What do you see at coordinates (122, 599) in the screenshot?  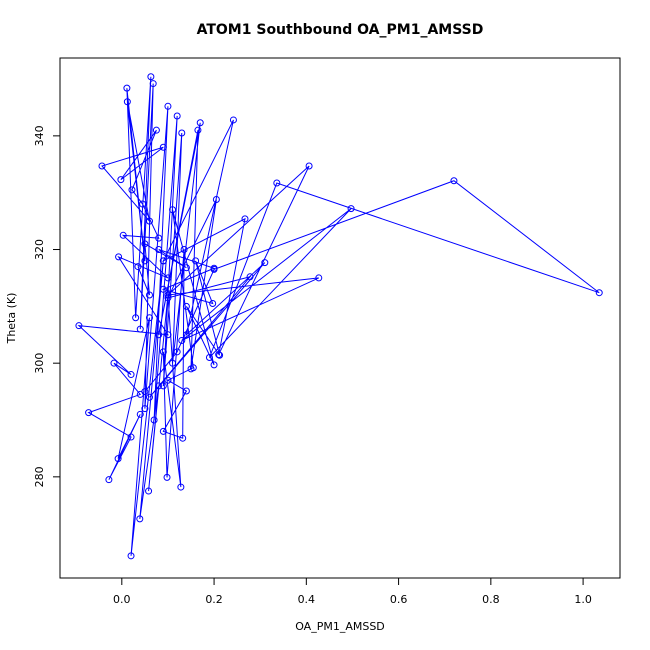 I see `x-tick-label: 0.0` at bounding box center [122, 599].